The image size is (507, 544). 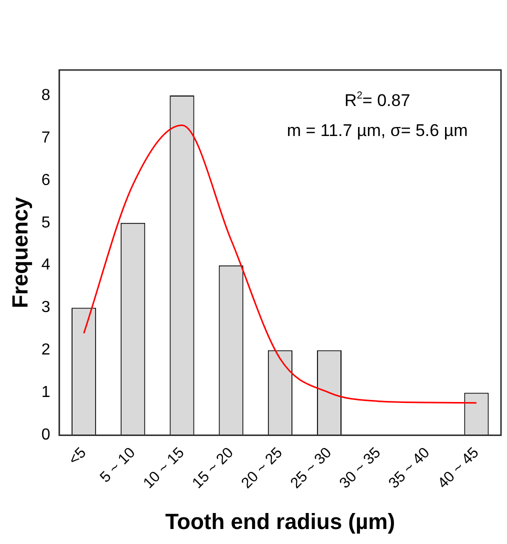 I want to click on y-tick-label: 4, so click(x=45, y=265).